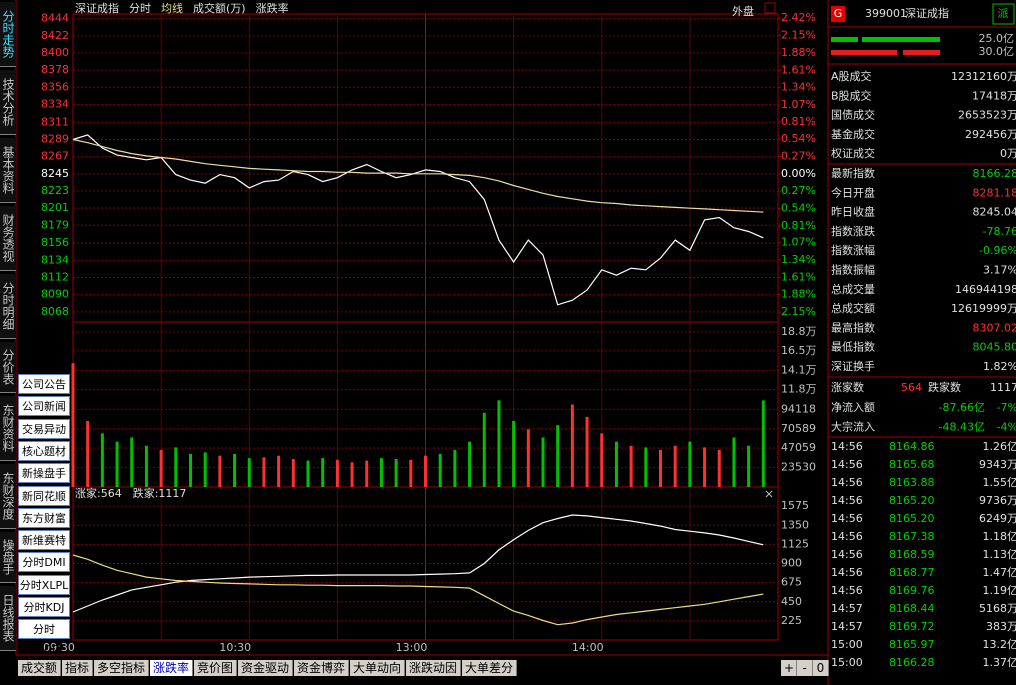 The image size is (1016, 685). Describe the element at coordinates (8, 428) in the screenshot. I see `side-tab: 东财资料` at that location.